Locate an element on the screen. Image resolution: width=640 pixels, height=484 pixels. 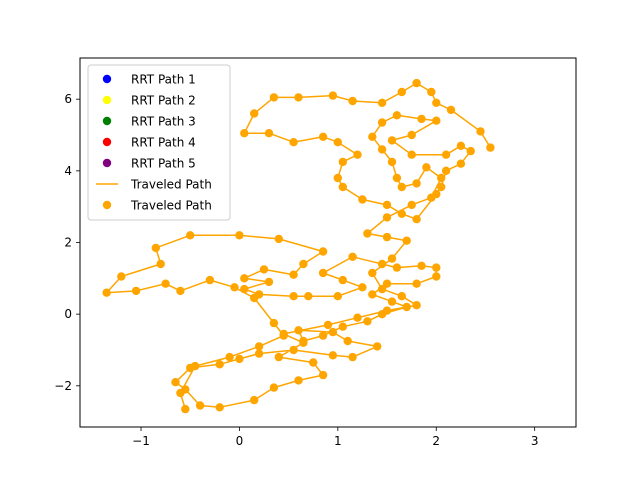
y-tick-label-3: 4 is located at coordinates (68, 171).